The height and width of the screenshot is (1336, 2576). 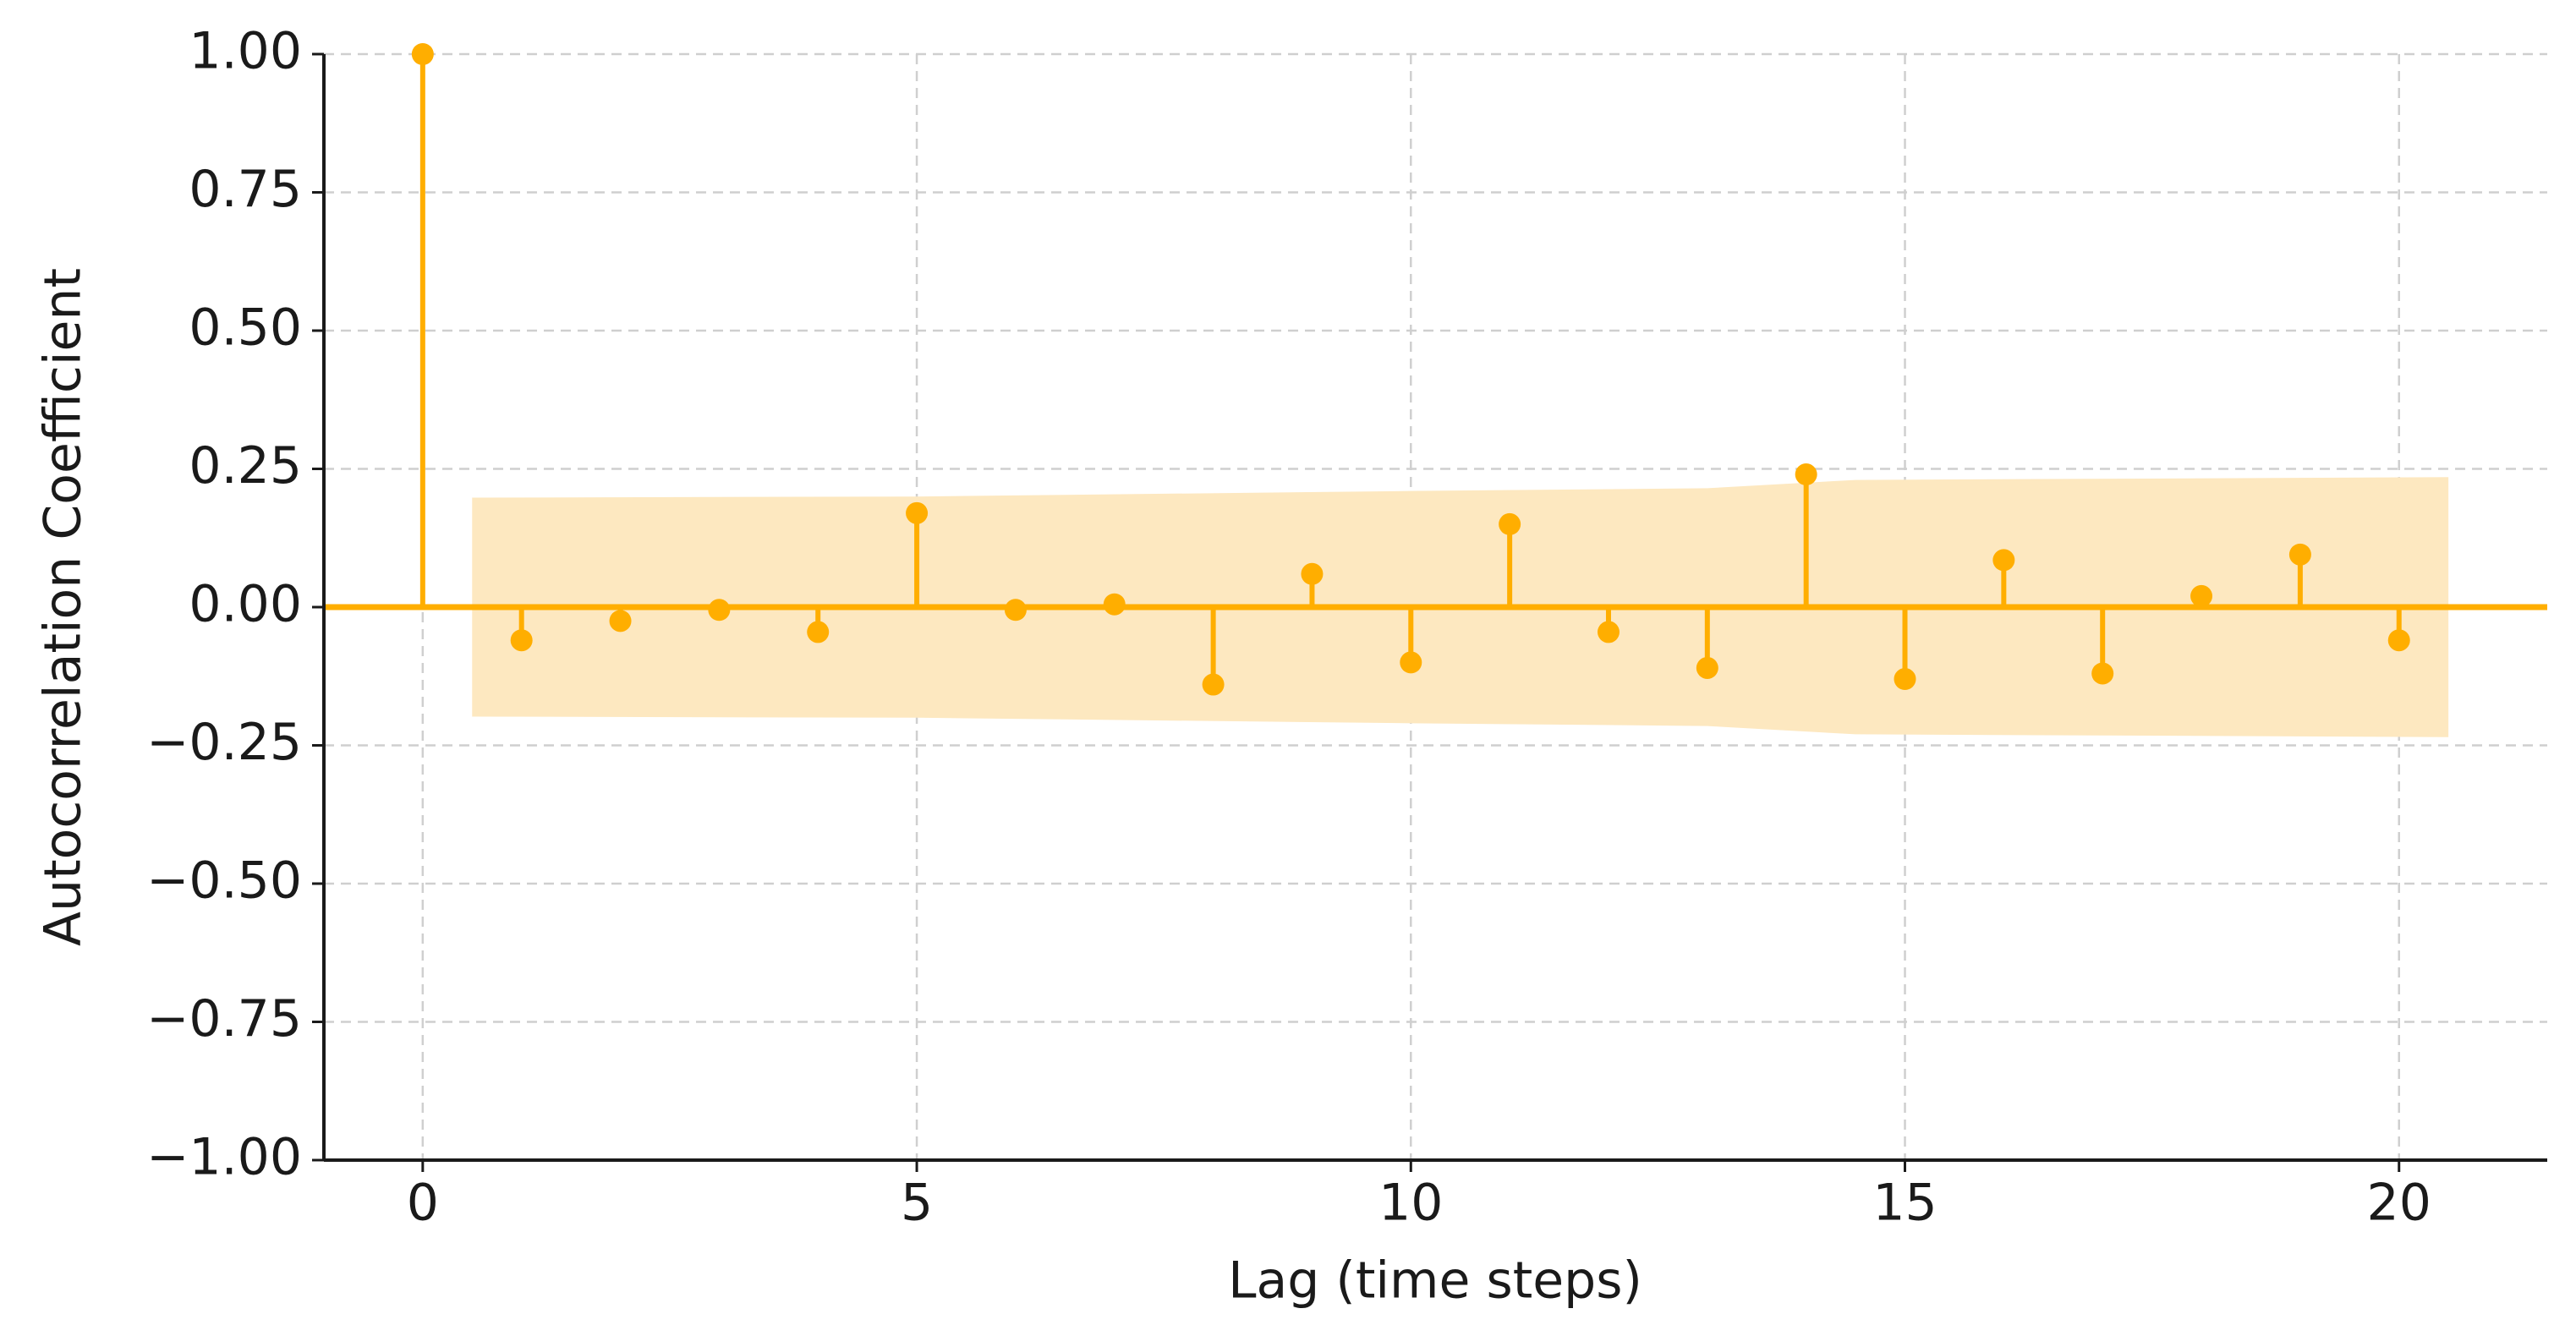 I want to click on y-tick-label: −0.50, so click(x=224, y=881).